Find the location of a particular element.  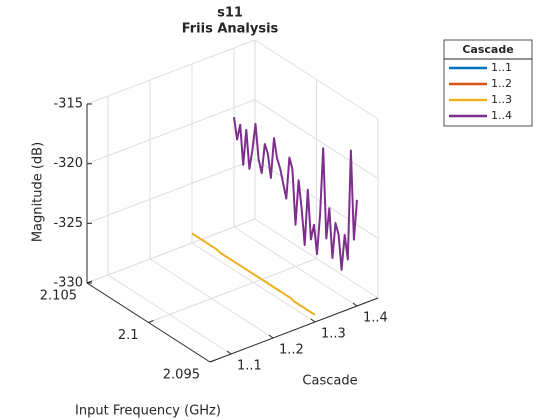

legend-label: 1..1 is located at coordinates (501, 67).